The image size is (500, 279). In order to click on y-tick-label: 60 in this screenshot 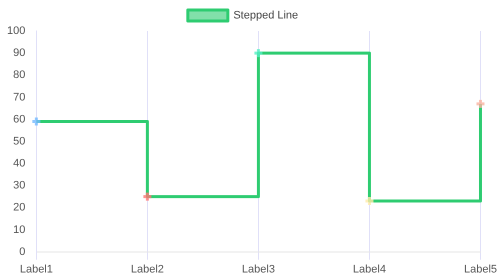, I will do `click(19, 119)`.